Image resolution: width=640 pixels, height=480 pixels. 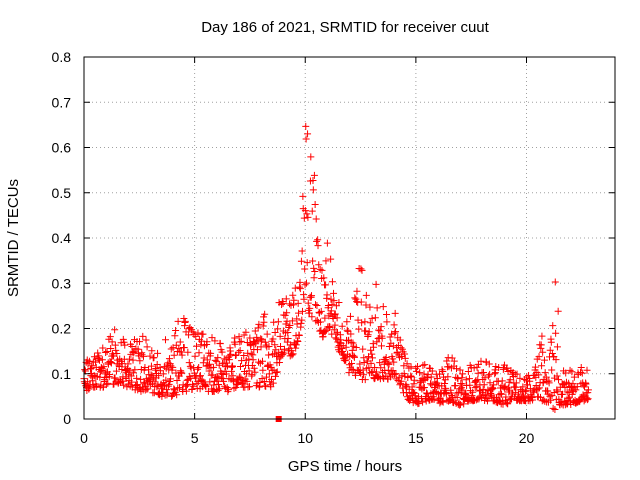 What do you see at coordinates (305, 438) in the screenshot?
I see `x-tick-label: 10` at bounding box center [305, 438].